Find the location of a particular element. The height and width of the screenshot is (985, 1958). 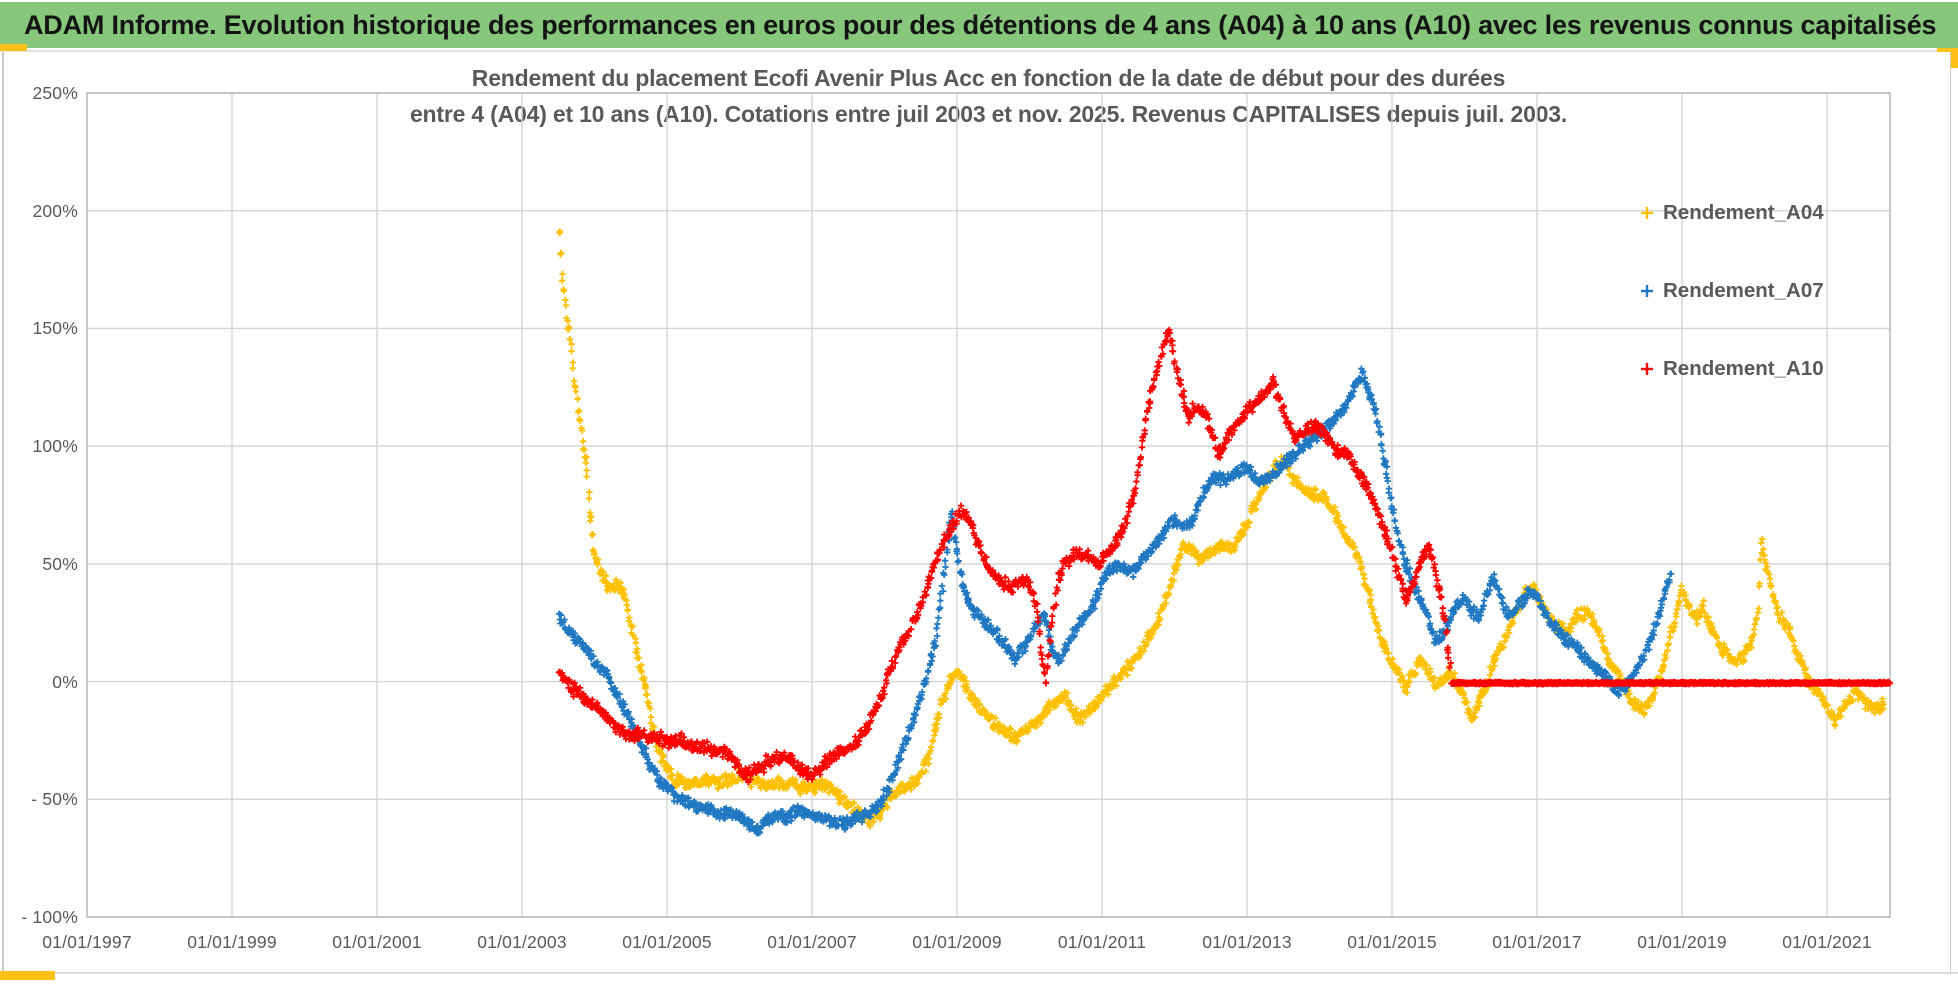

accent-sliver-top-right is located at coordinates (1953, 58).